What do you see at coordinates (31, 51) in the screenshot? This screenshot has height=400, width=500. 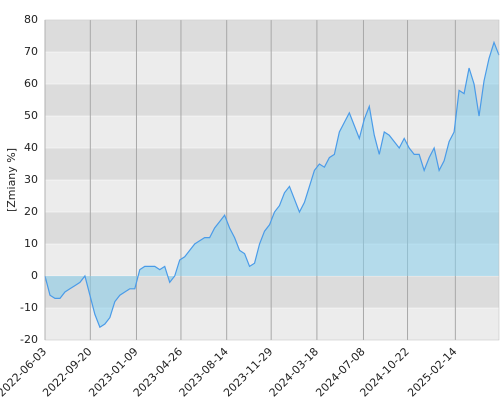 I see `y-tick-label: 70` at bounding box center [31, 51].